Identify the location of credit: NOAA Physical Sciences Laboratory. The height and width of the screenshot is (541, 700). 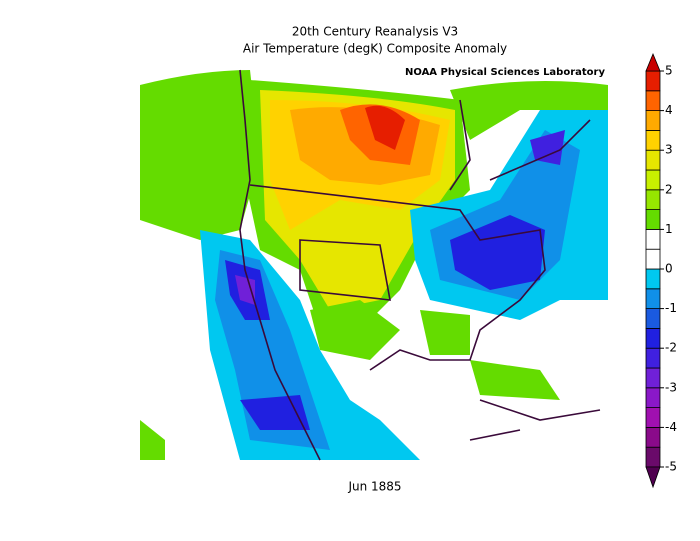
(505, 72).